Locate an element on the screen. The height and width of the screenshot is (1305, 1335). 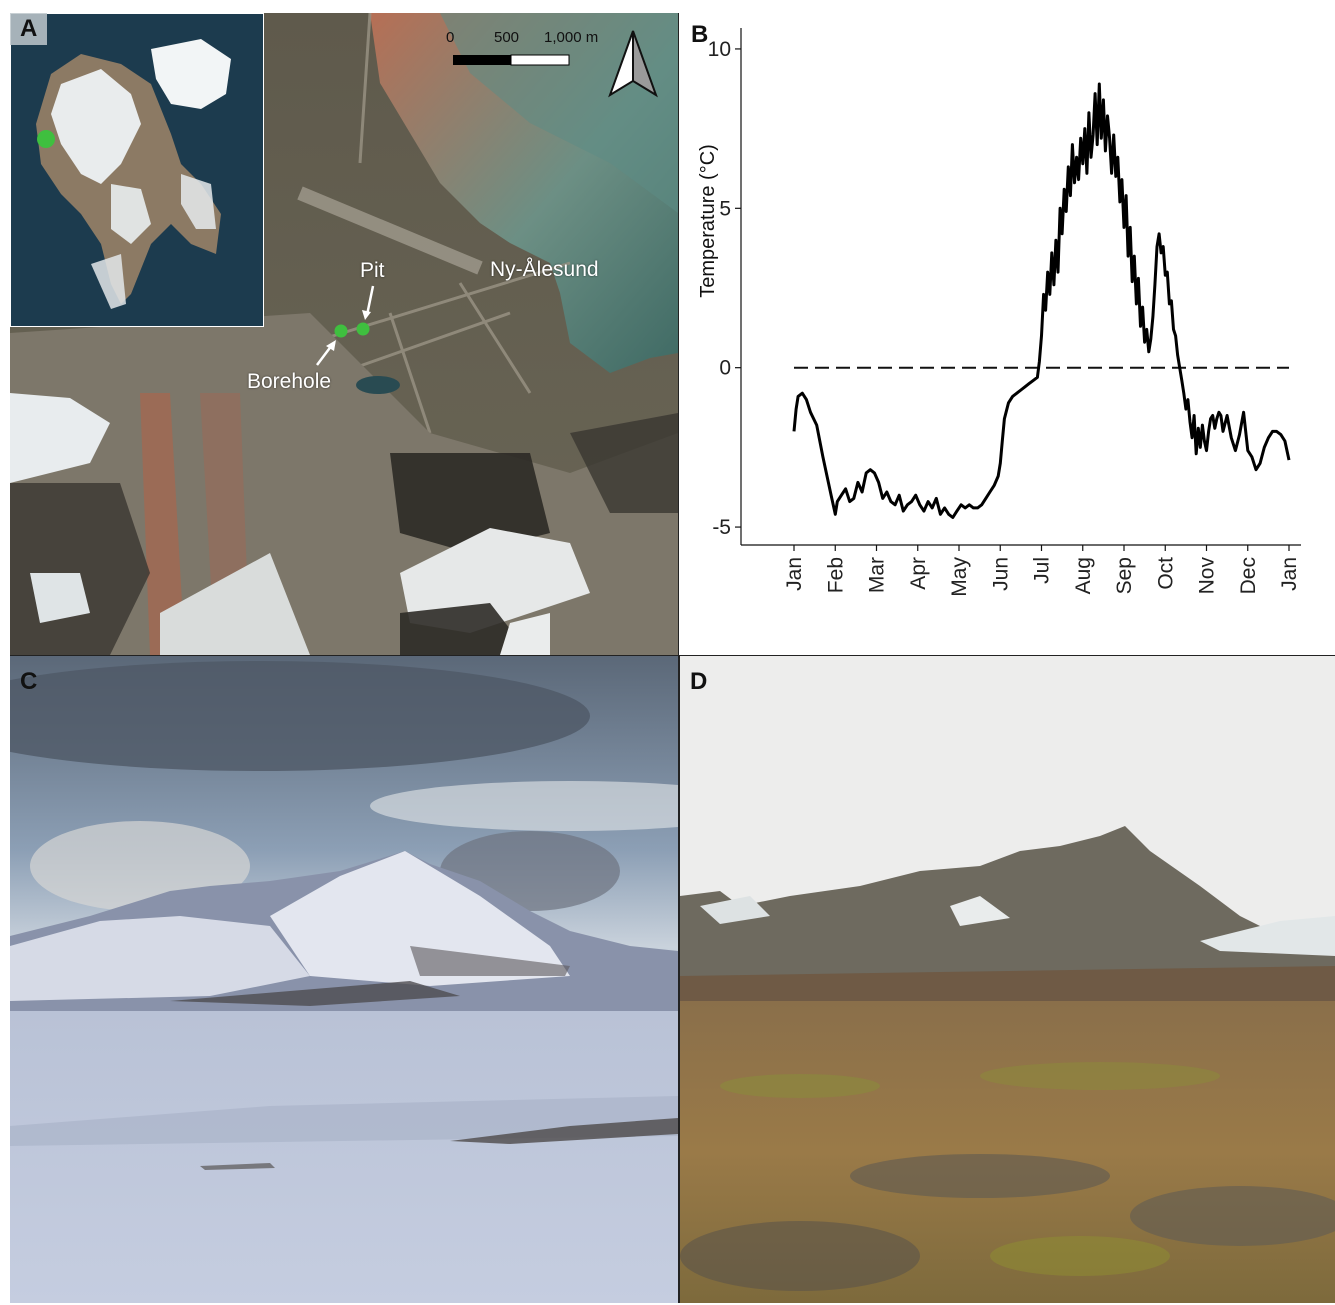
snow-patch is located at coordinates (980, 911).